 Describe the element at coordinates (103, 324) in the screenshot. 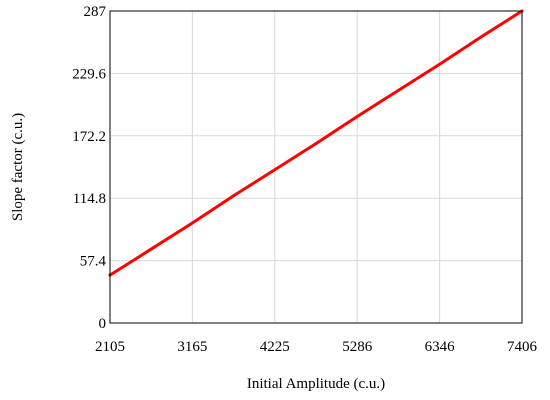

I see `y-tick-label: 0` at that location.